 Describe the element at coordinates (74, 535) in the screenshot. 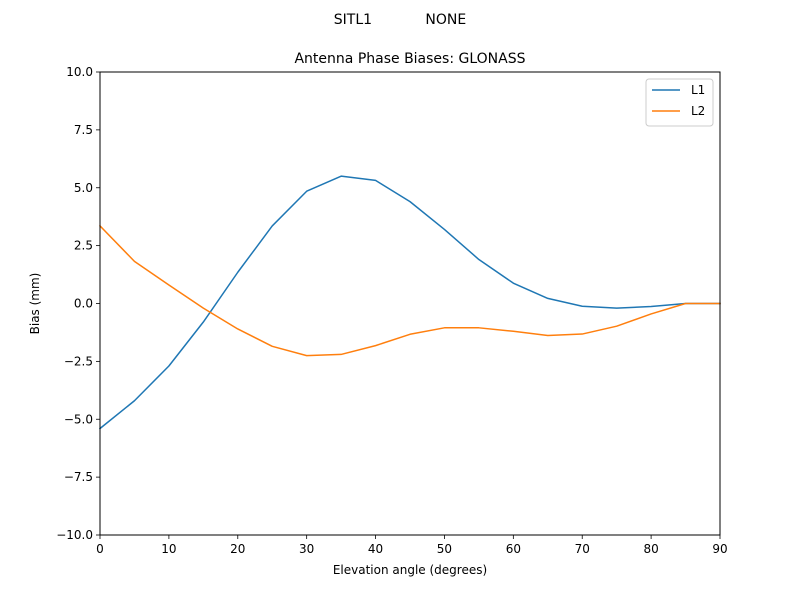

I see `y-tick-label: −10.0` at that location.